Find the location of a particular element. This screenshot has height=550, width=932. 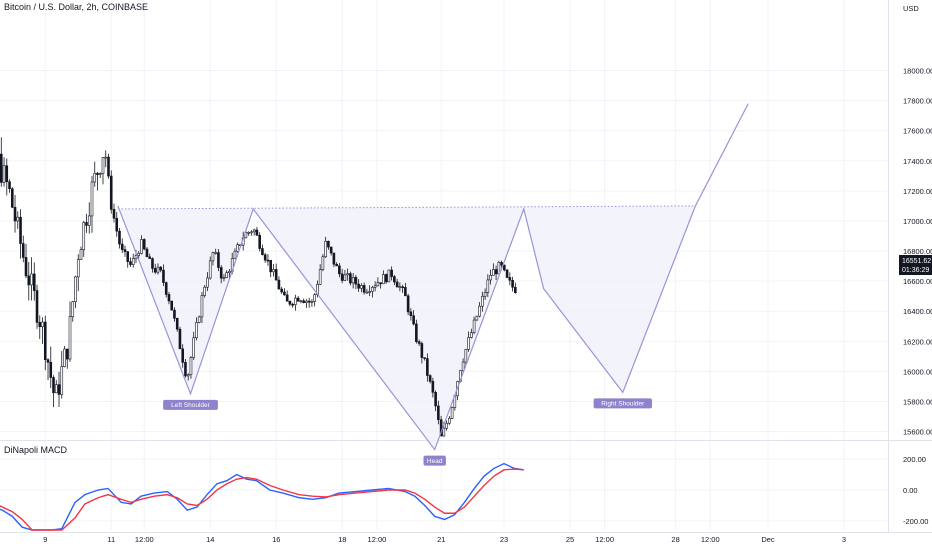

price-tick-label: 17400.00 is located at coordinates (917, 161).